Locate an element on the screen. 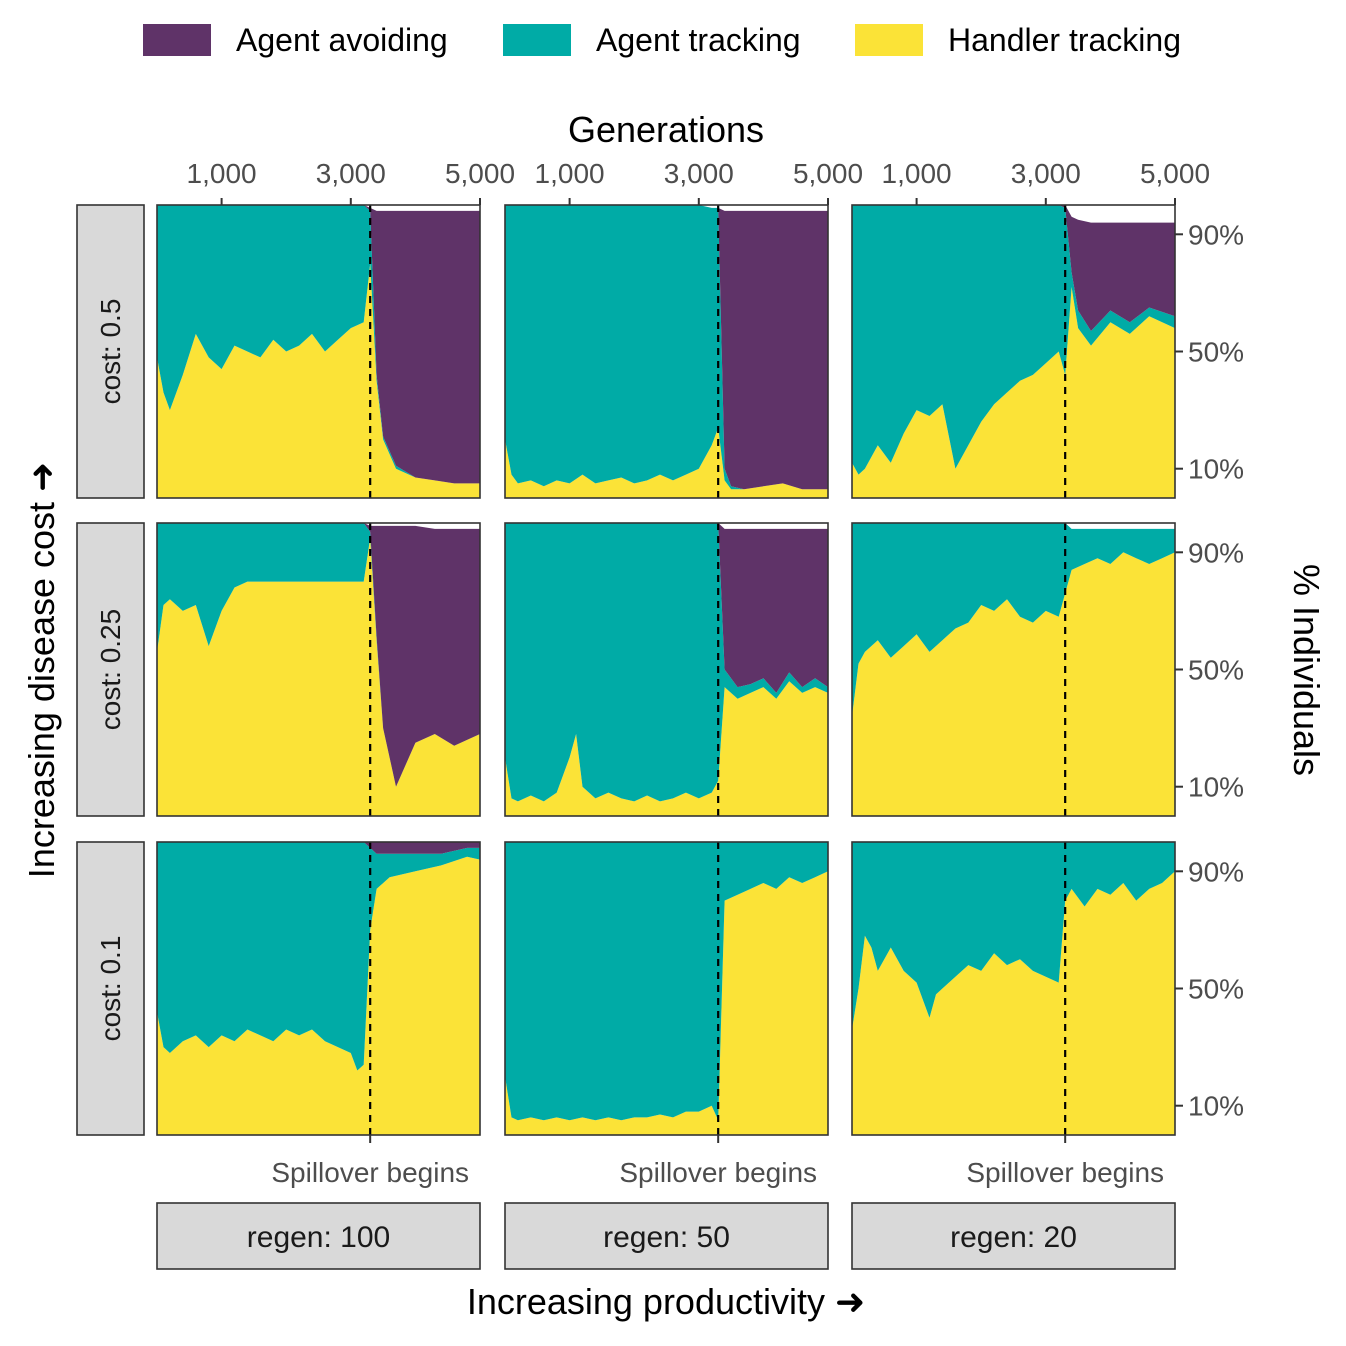  panel-r1-c0 is located at coordinates (318, 669).